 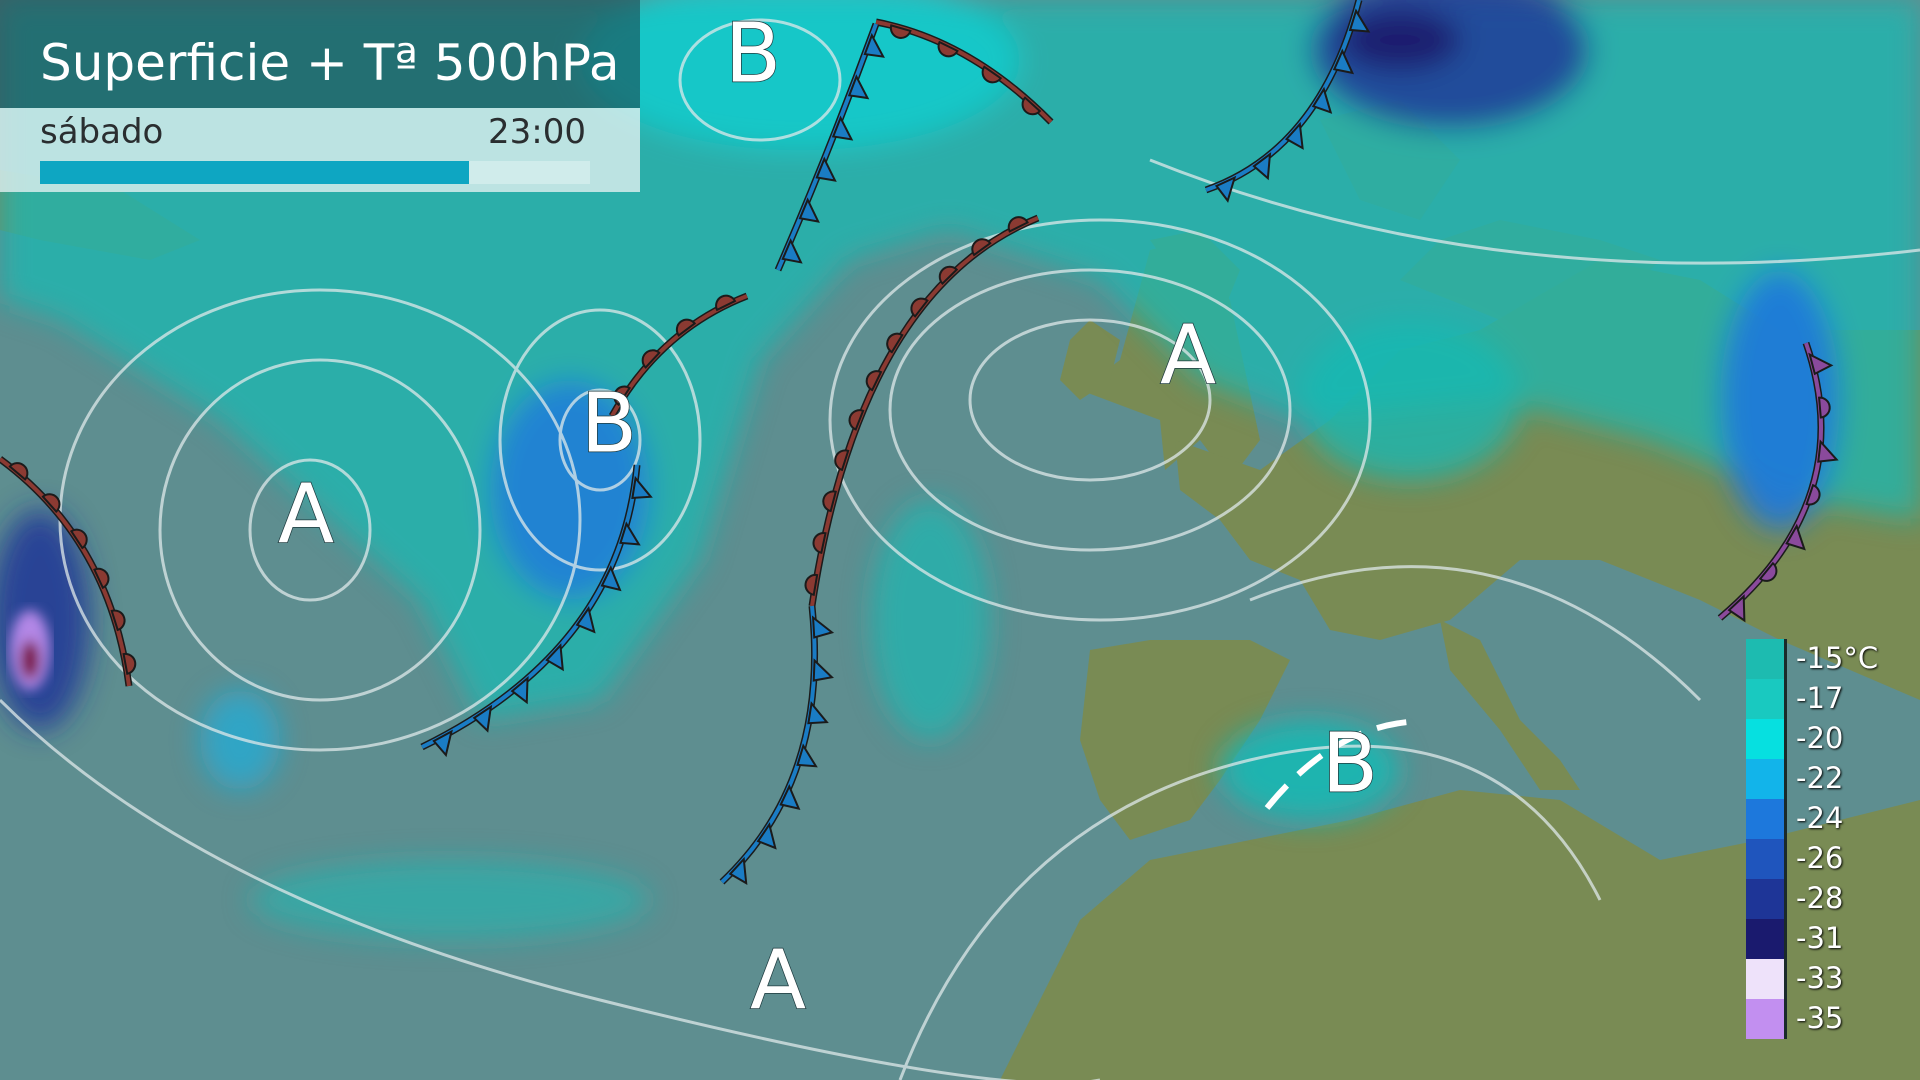 What do you see at coordinates (102, 132) in the screenshot?
I see `day-label: sábado` at bounding box center [102, 132].